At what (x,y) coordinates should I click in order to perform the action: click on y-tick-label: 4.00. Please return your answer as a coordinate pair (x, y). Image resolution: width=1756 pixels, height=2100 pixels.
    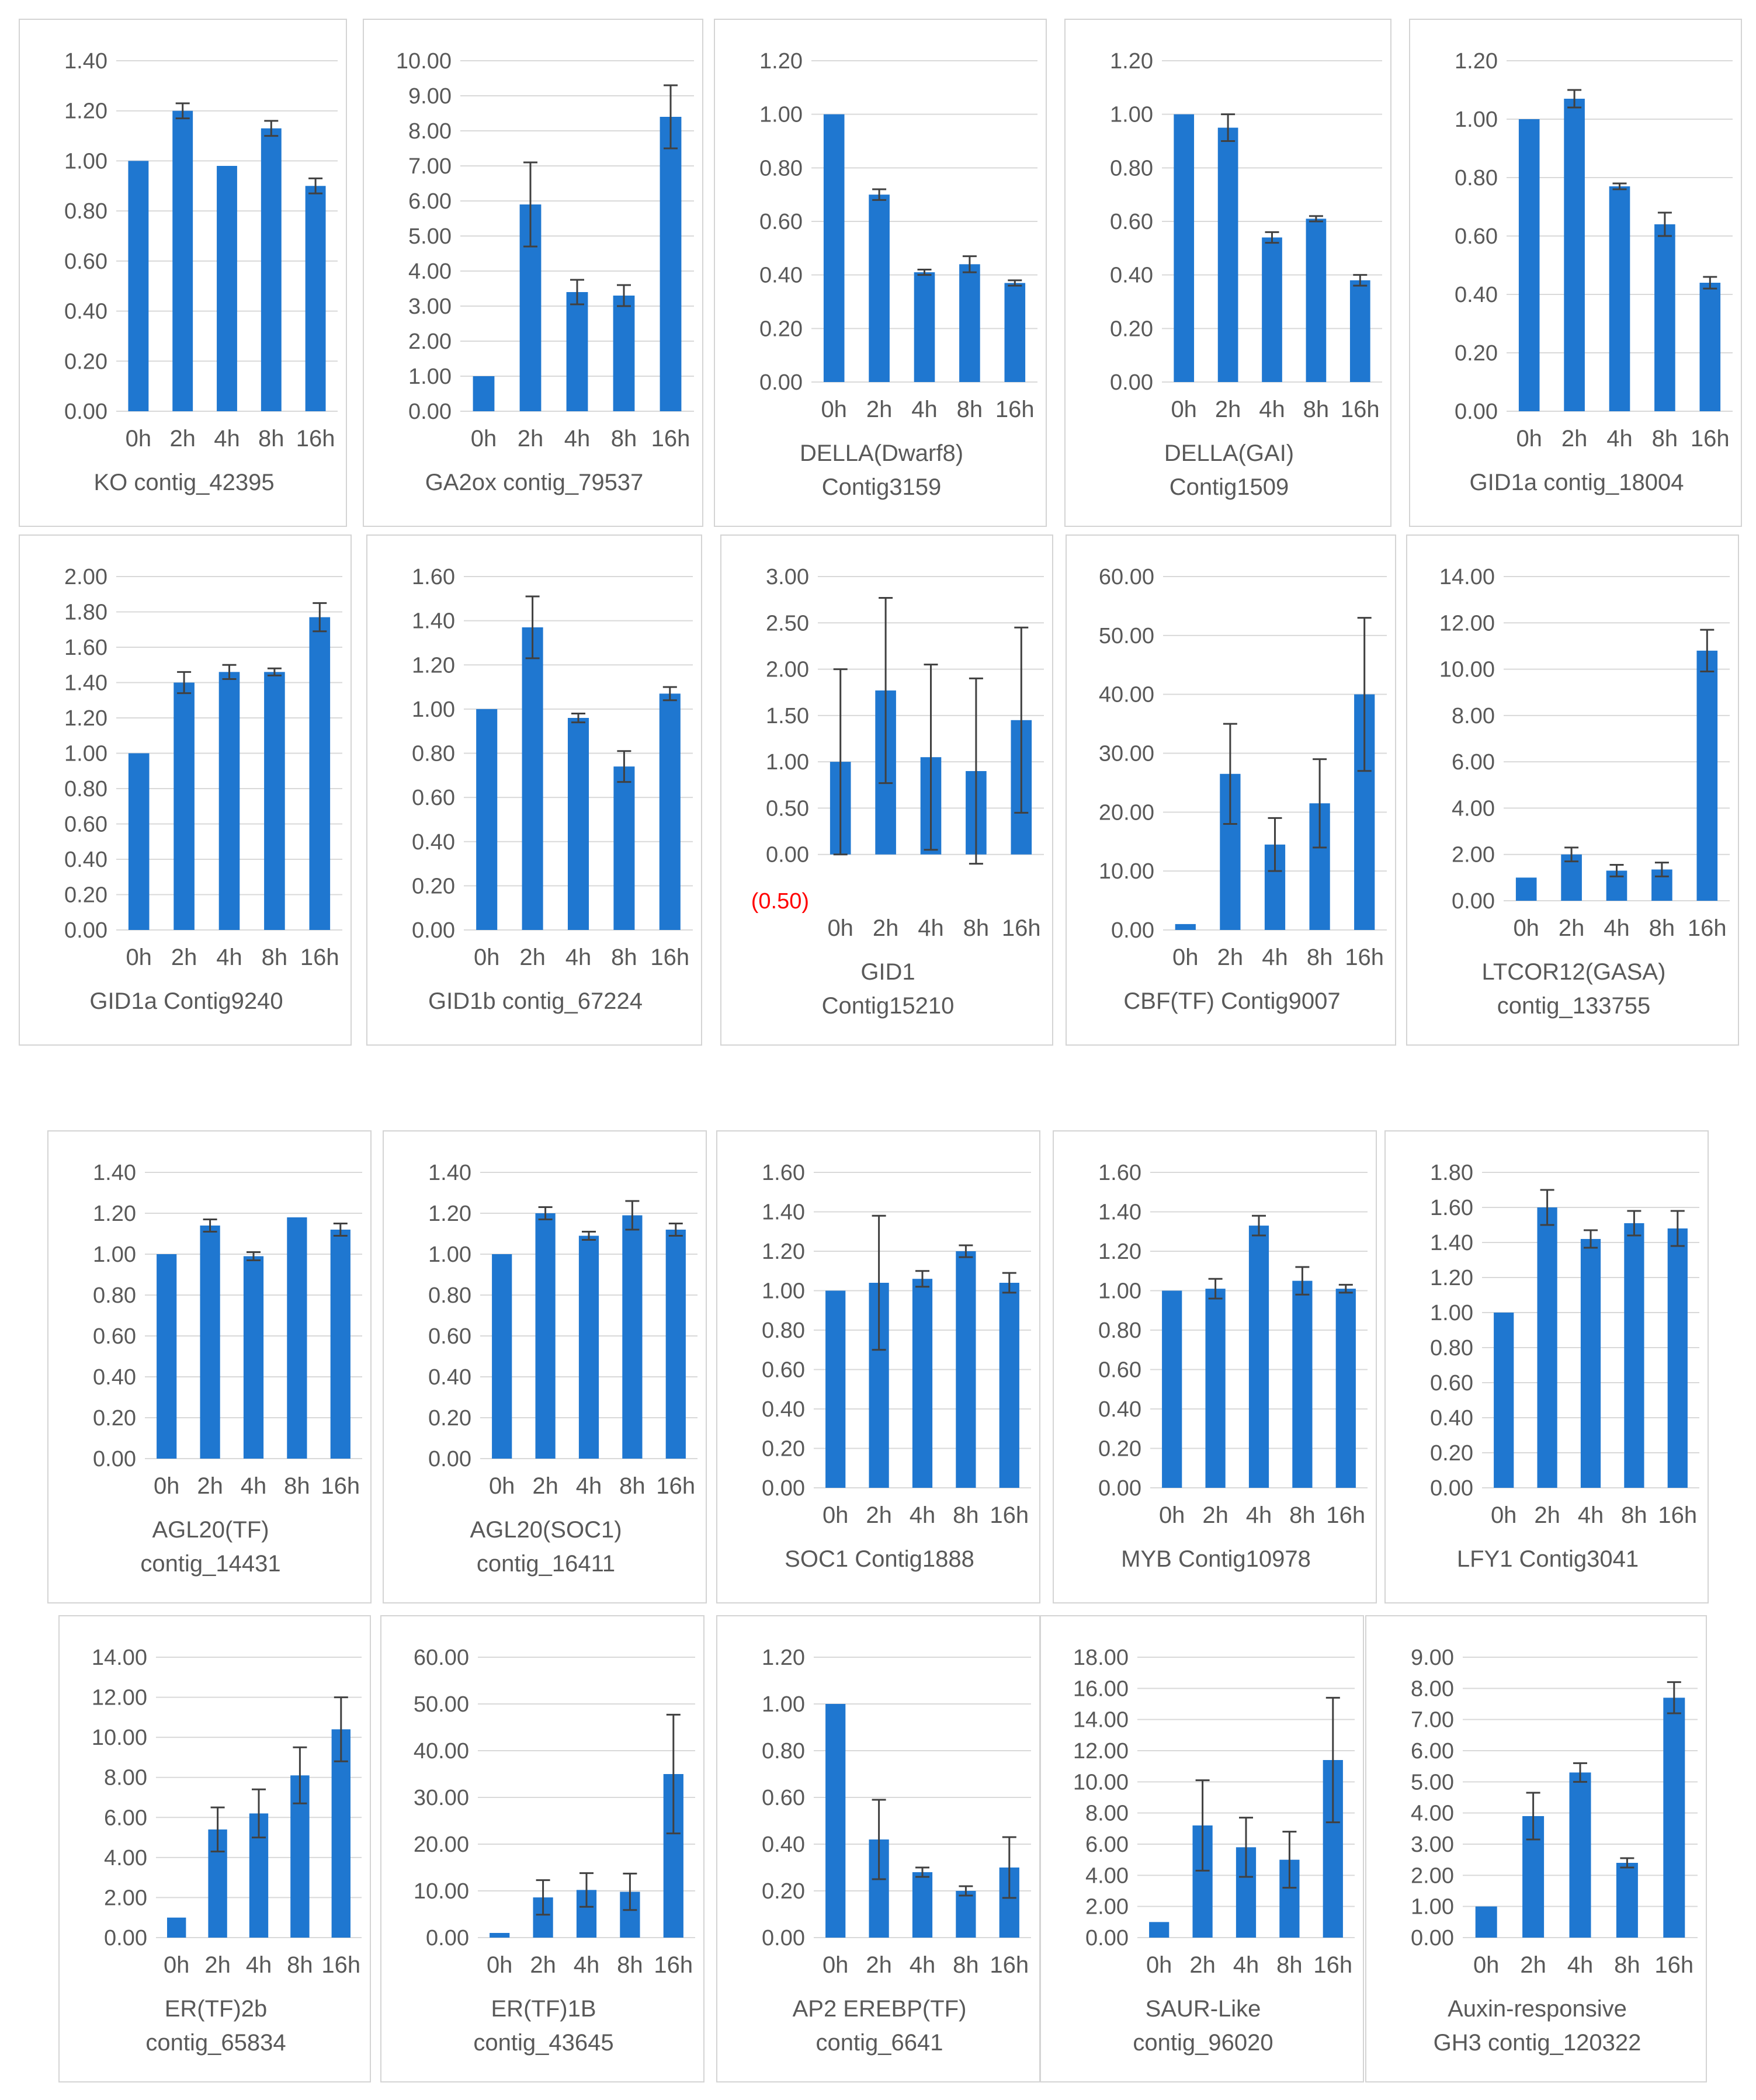
    Looking at the image, I should click on (125, 1858).